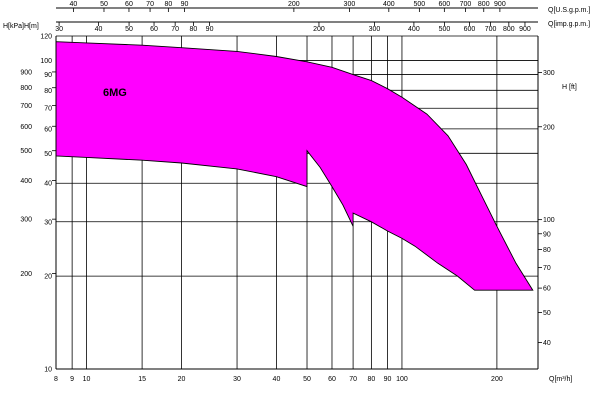 The image size is (601, 406). What do you see at coordinates (168, 4) in the screenshot?
I see `usgpm-tick-label-80: 80` at bounding box center [168, 4].